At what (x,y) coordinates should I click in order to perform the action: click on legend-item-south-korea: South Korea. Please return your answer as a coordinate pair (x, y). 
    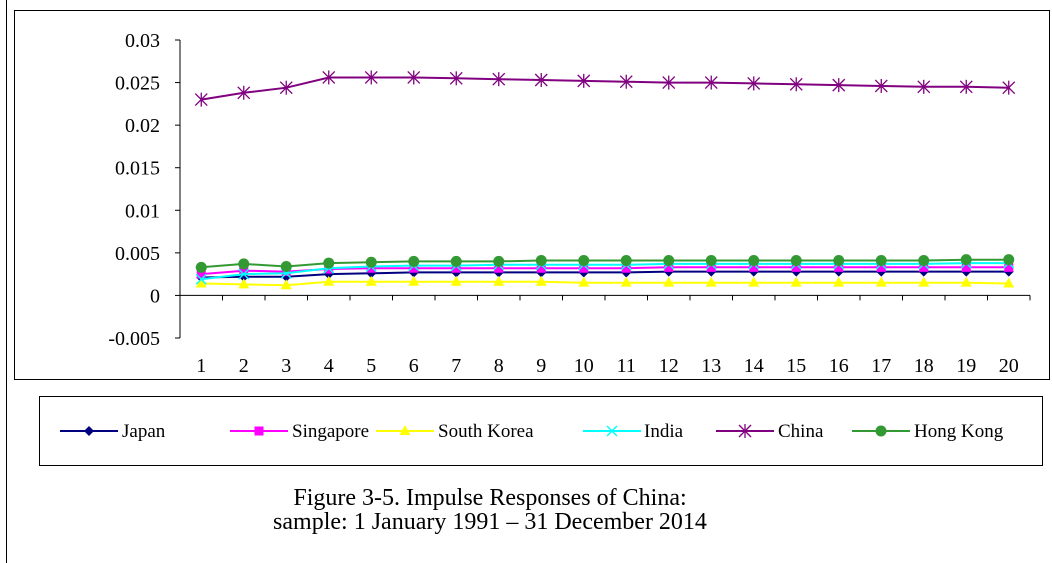
    Looking at the image, I should click on (455, 431).